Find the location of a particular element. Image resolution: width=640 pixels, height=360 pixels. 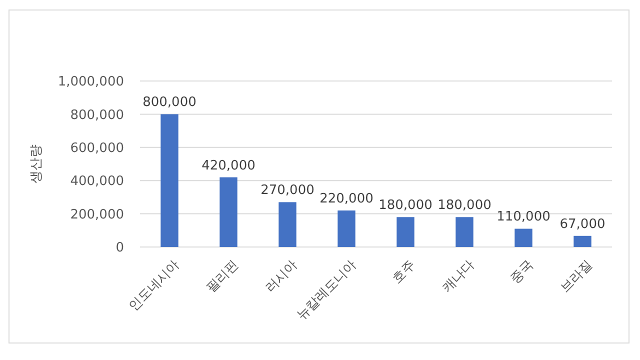

y-tick-label: 800,000 is located at coordinates (97, 115).